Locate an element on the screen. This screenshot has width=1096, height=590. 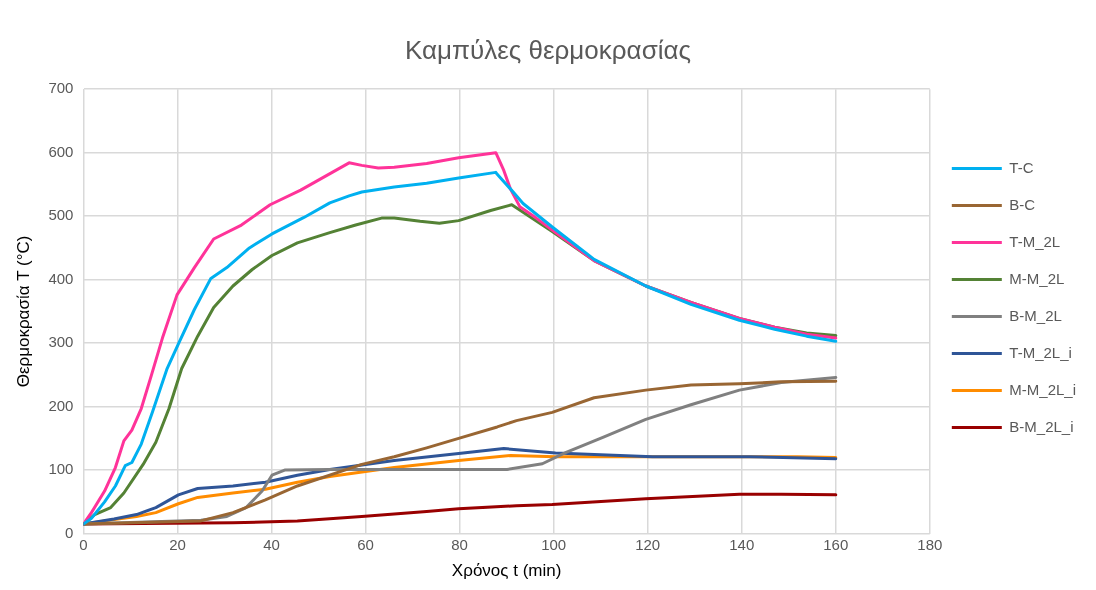
y-tick-label: 400 is located at coordinates (61, 278).